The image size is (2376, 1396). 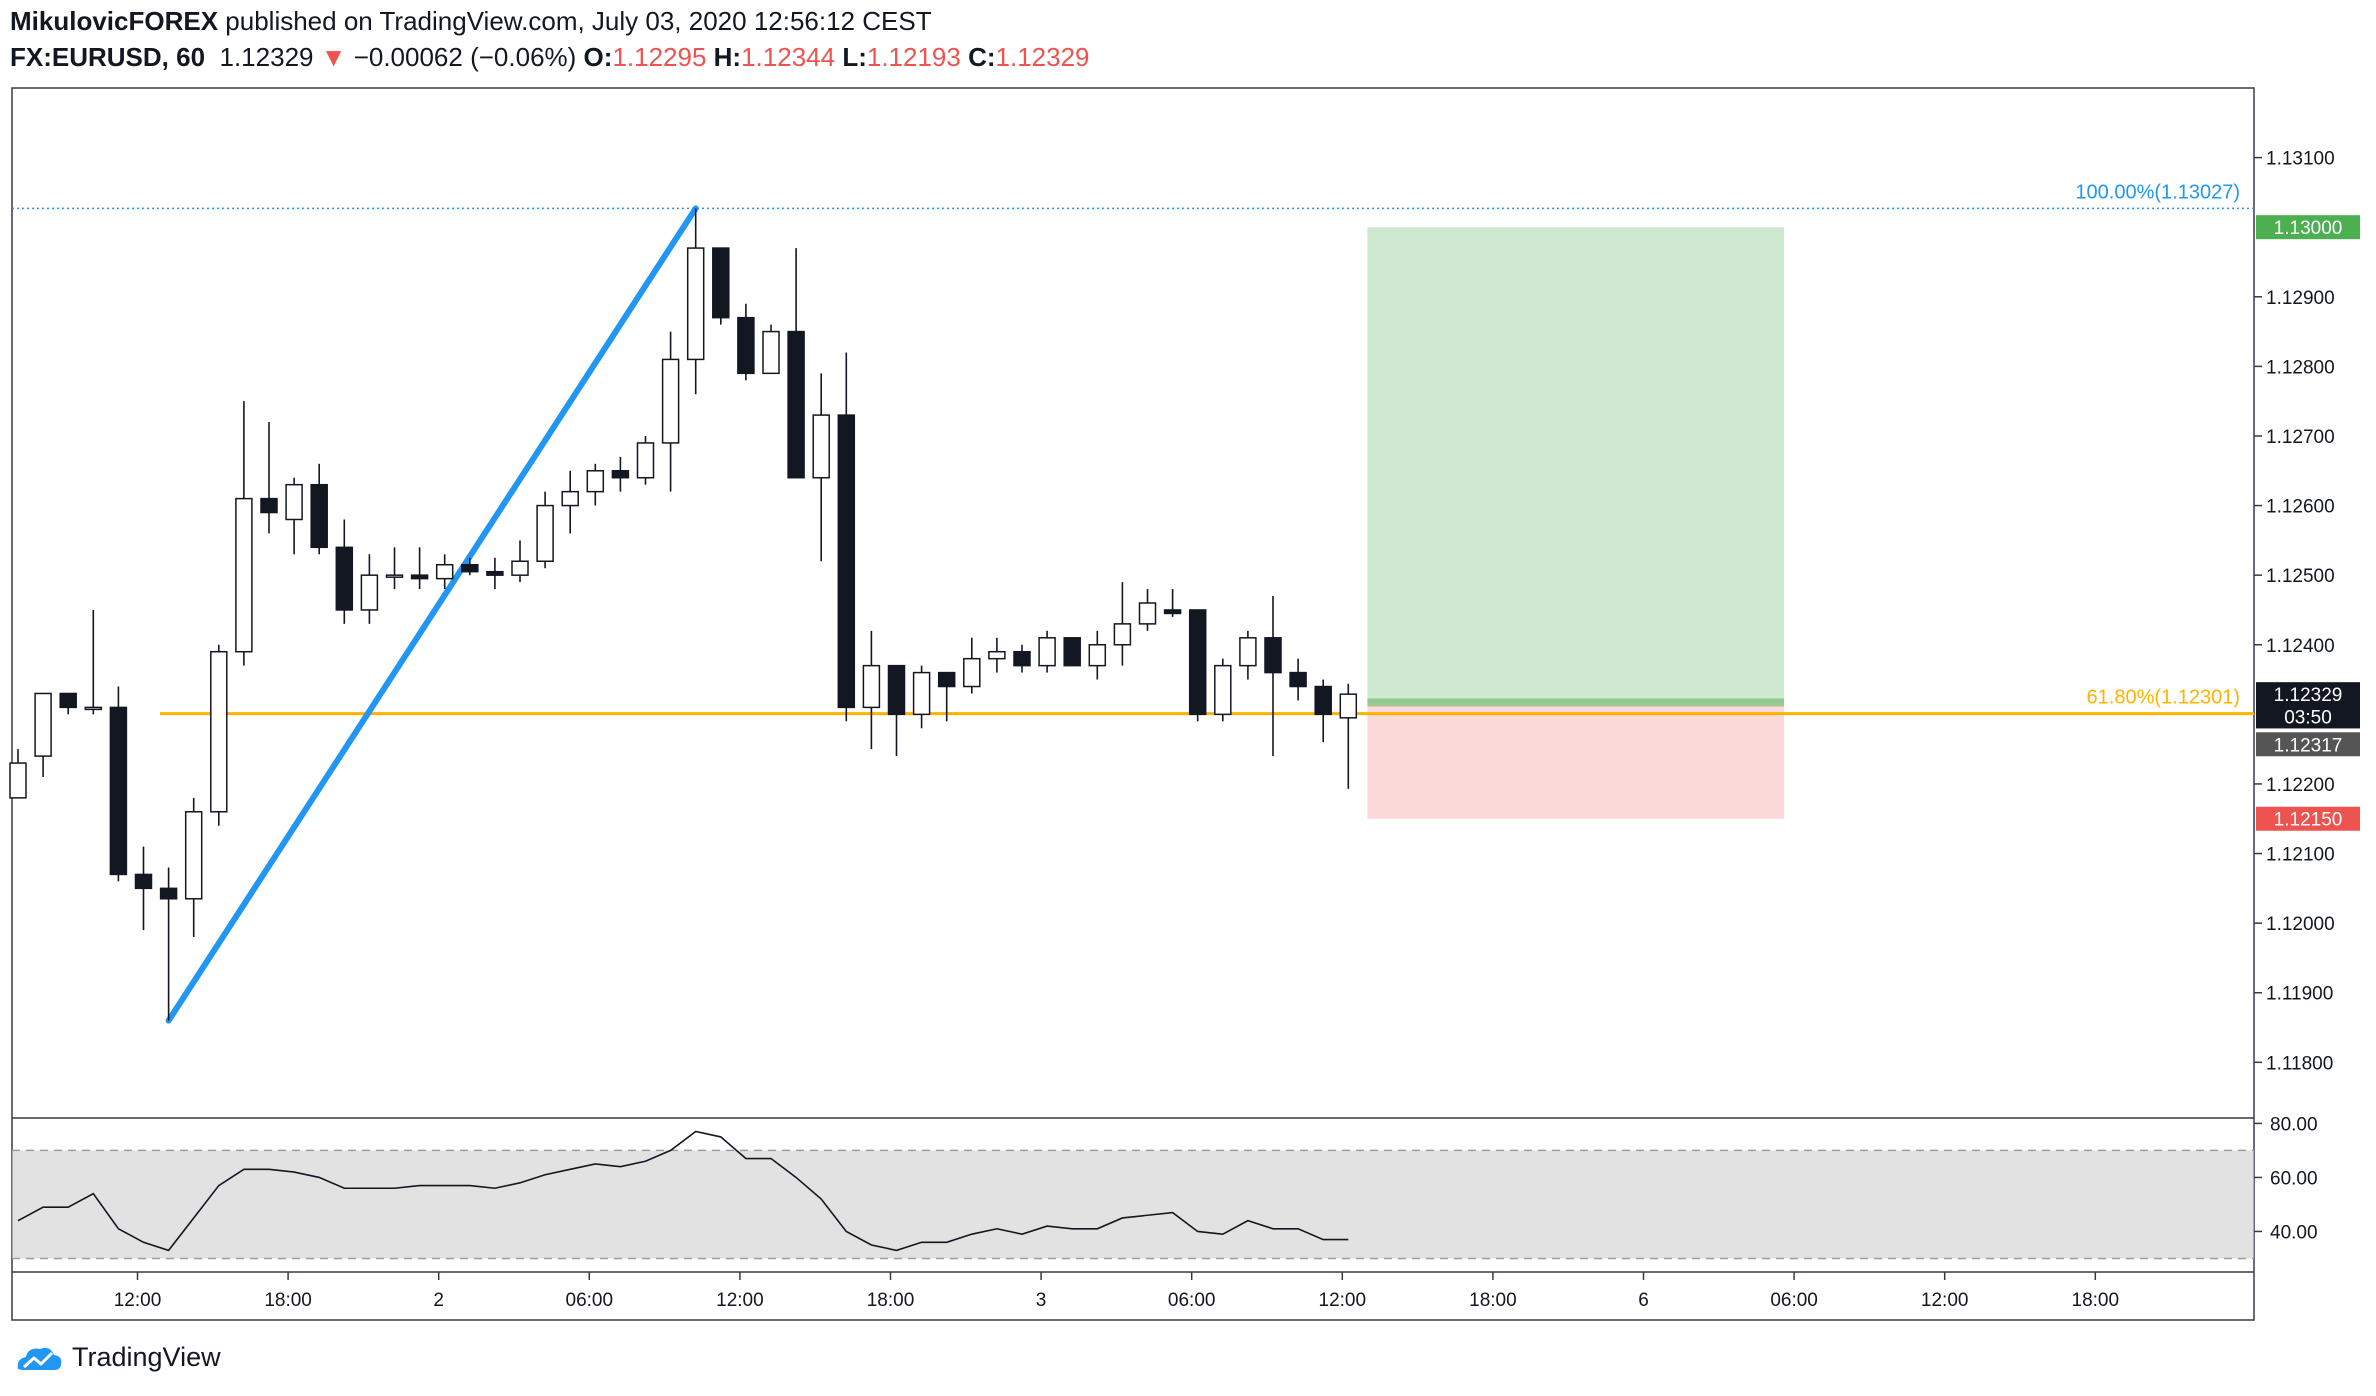 I want to click on price-axis-label-bg, so click(x=2308, y=716).